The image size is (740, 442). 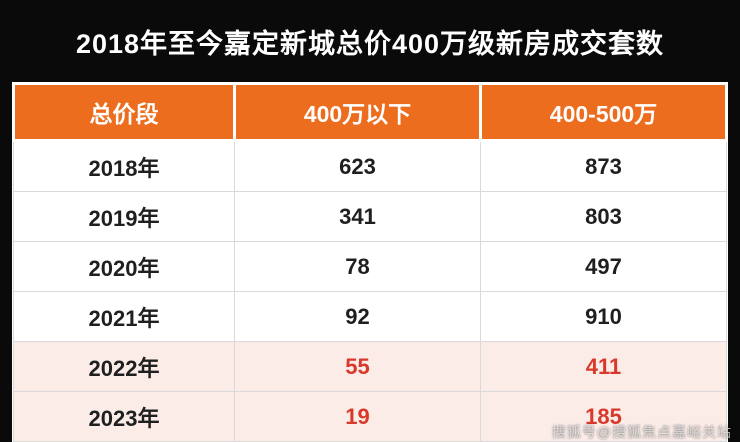 I want to click on value-cell: 411, so click(x=603, y=366).